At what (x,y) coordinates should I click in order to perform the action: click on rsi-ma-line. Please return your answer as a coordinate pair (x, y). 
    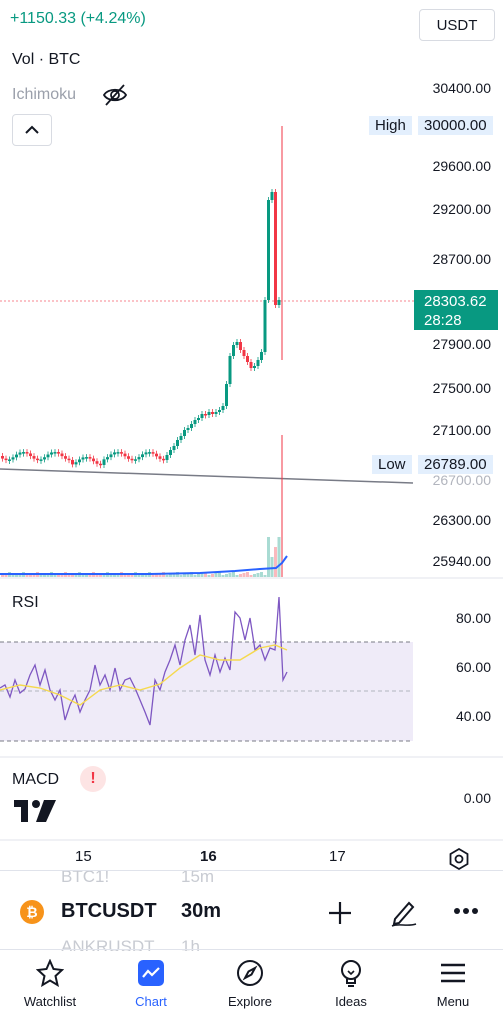
    Looking at the image, I should click on (144, 675).